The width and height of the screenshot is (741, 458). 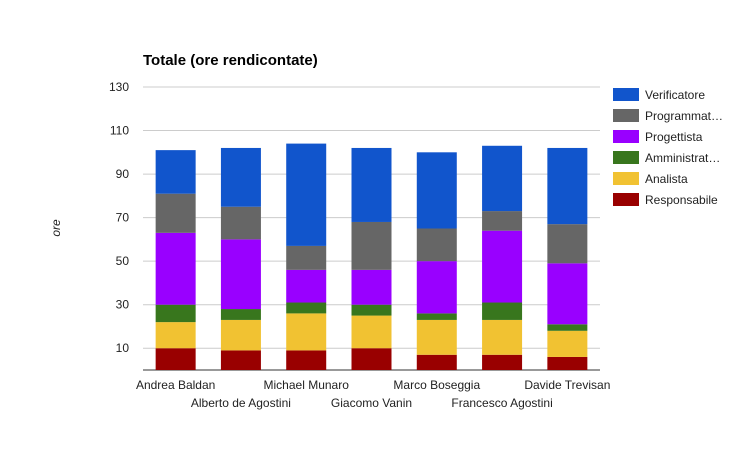 I want to click on y-tick-label: 70, so click(x=123, y=218).